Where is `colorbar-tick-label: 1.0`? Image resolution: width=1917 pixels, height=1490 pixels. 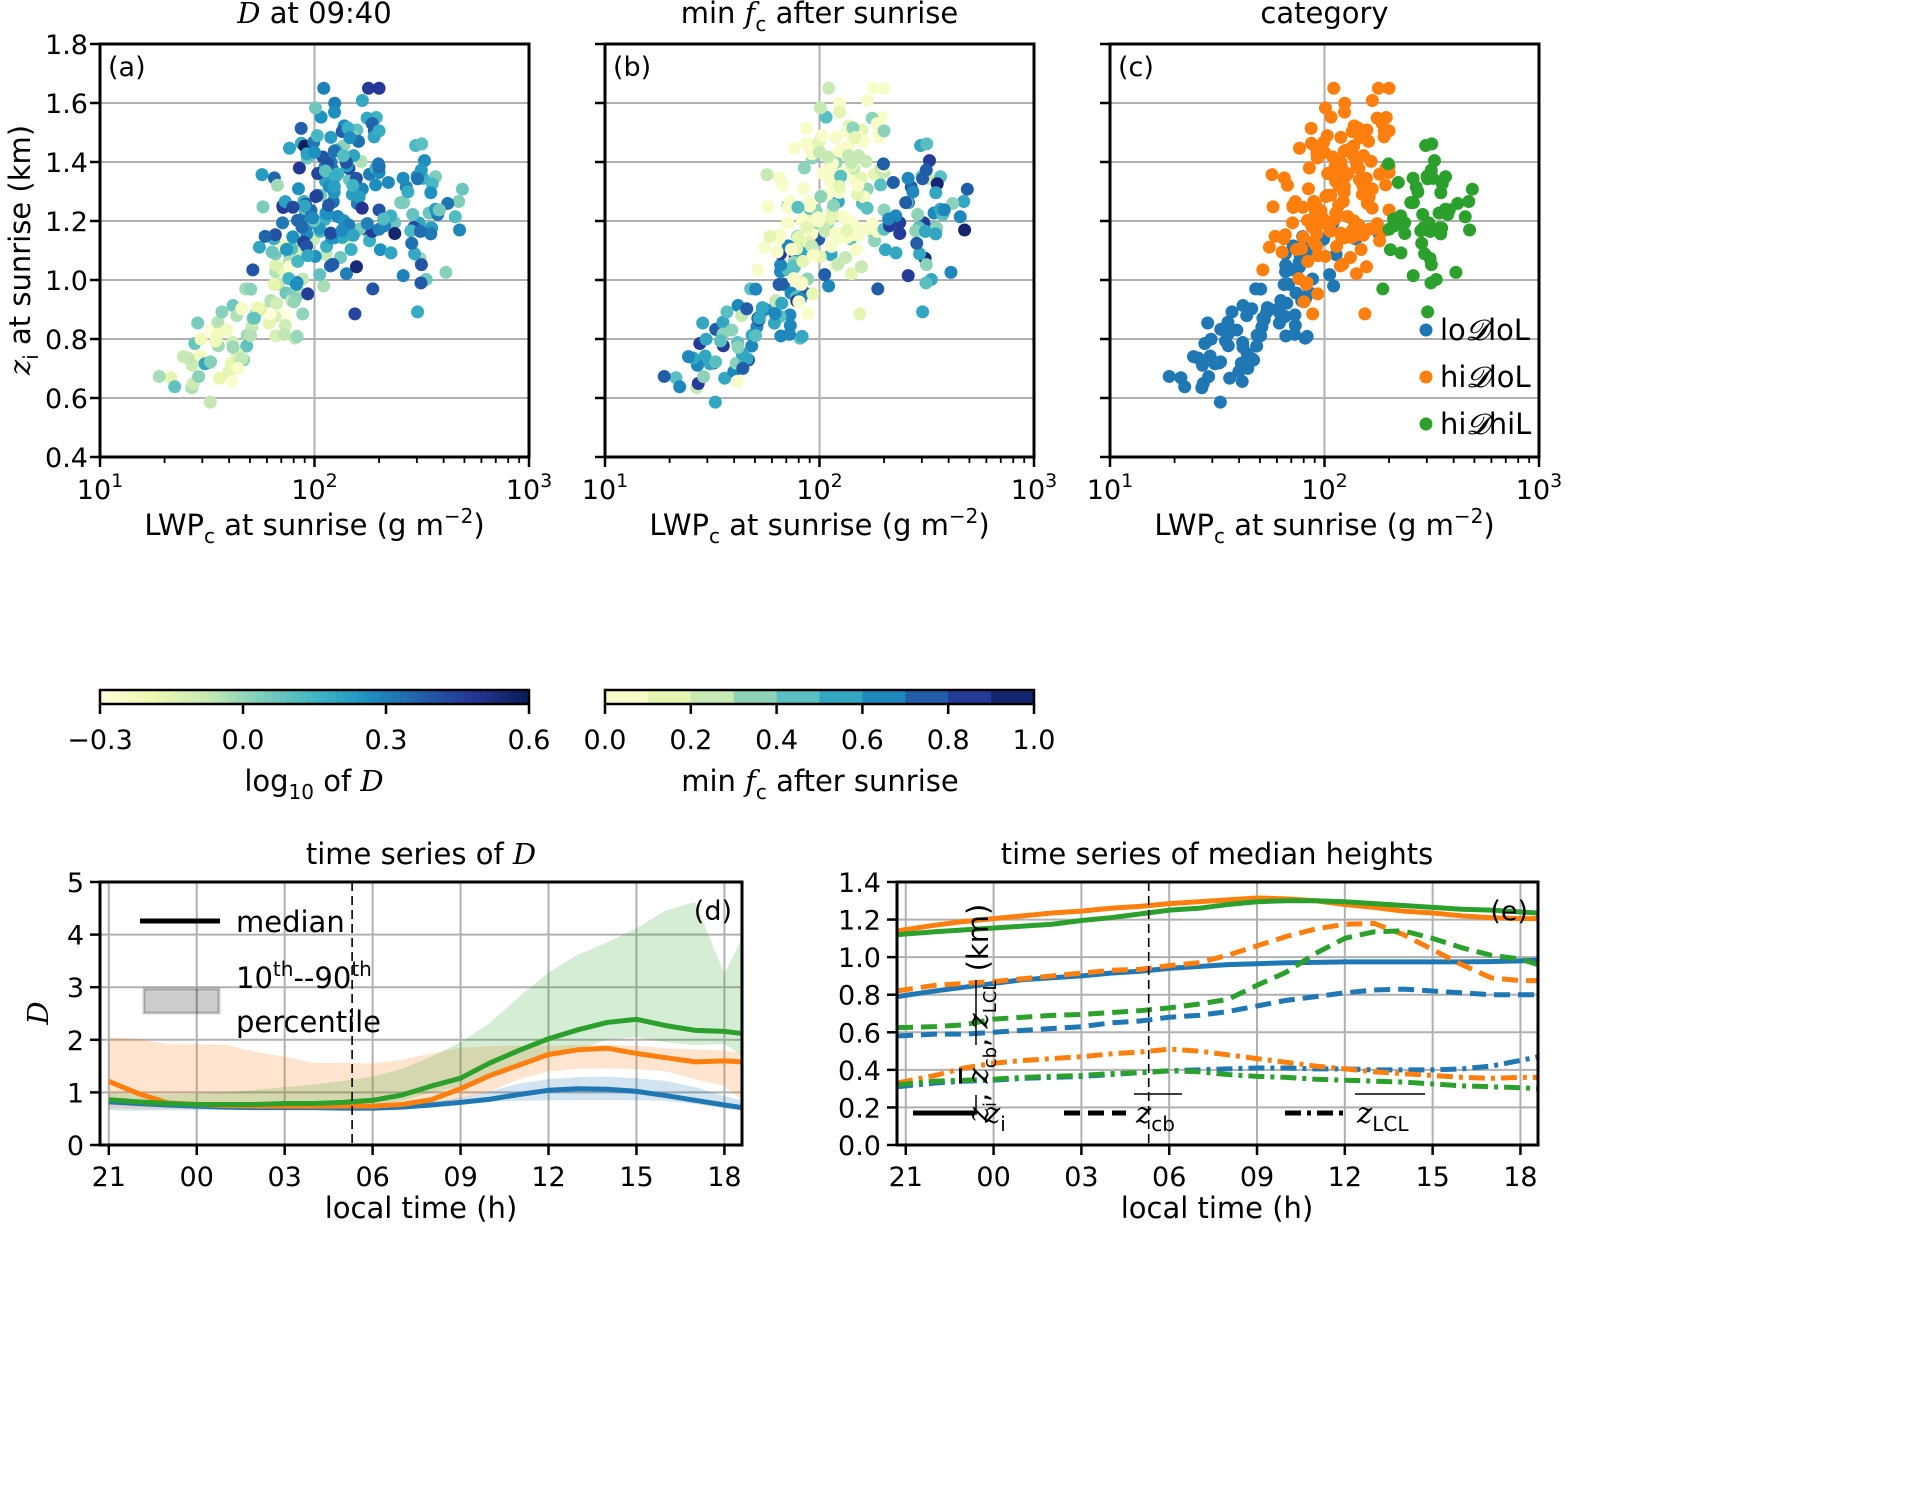
colorbar-tick-label: 1.0 is located at coordinates (1034, 740).